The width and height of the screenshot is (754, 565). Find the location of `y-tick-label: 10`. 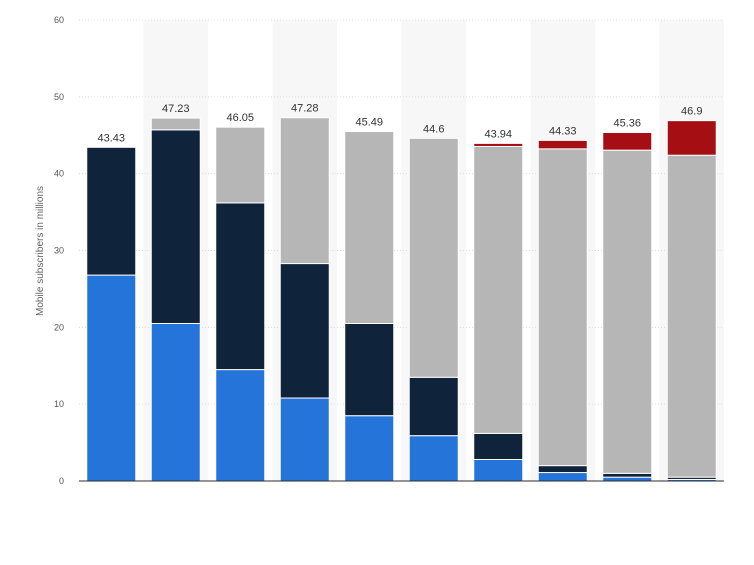

y-tick-label: 10 is located at coordinates (59, 404).